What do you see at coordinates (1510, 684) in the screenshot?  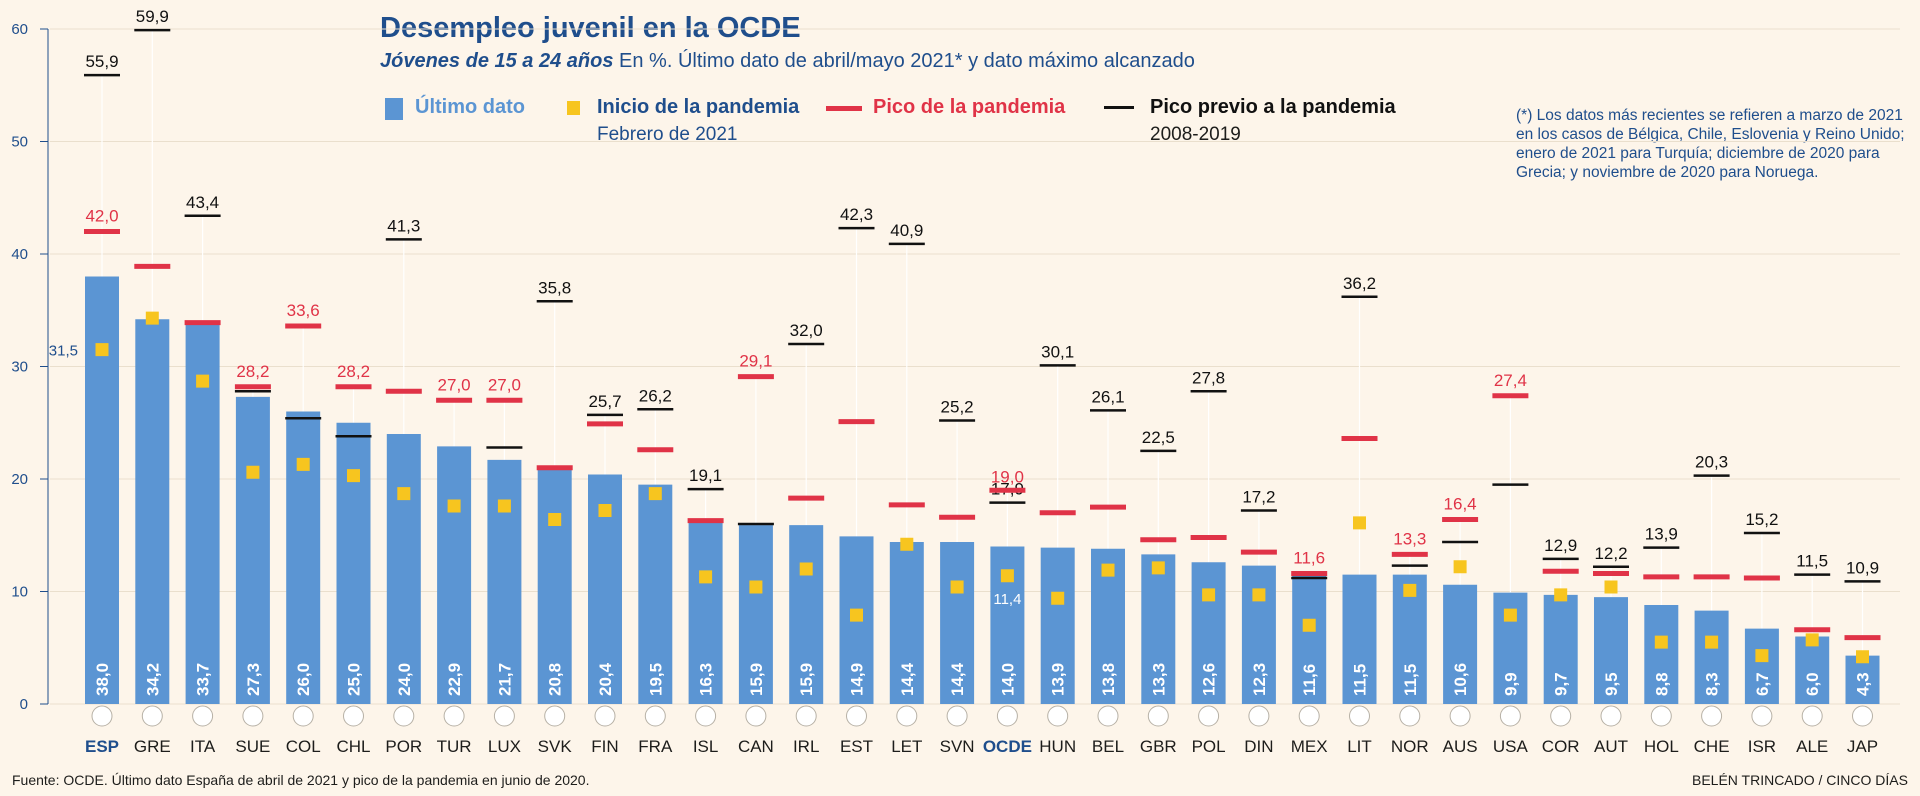 I see `bar-value-label: 9,9` at bounding box center [1510, 684].